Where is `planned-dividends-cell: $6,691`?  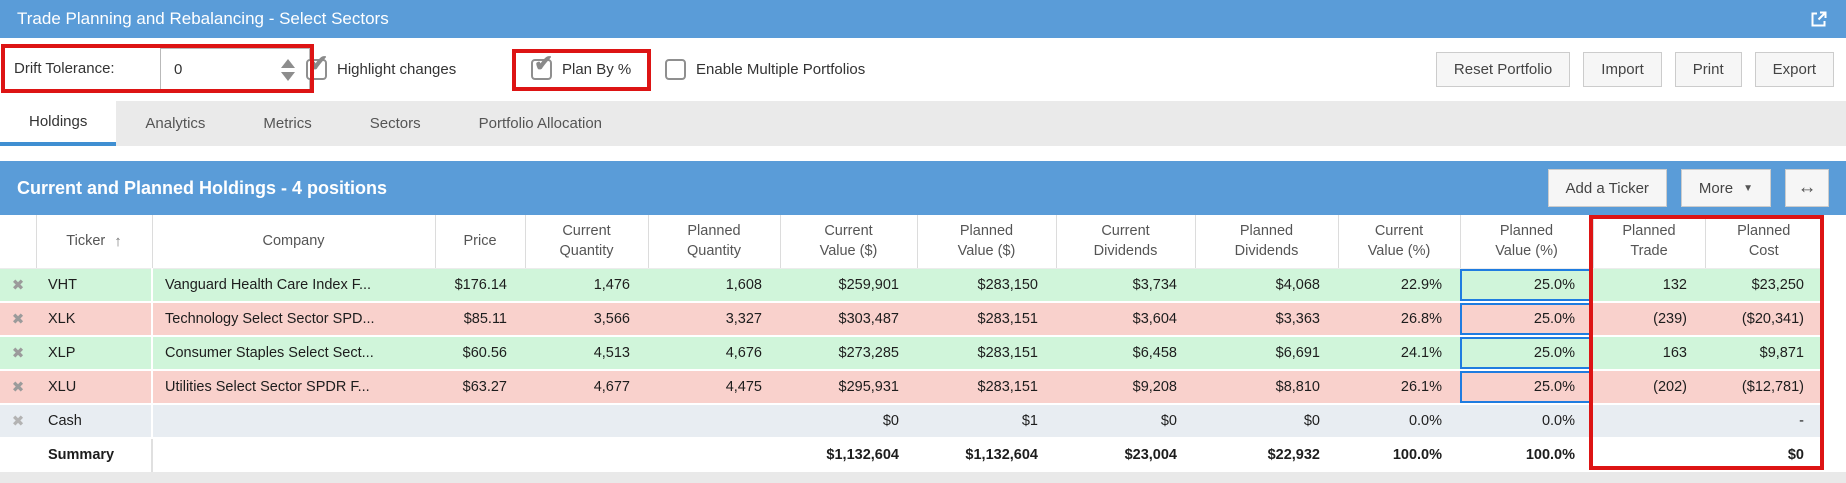
planned-dividends-cell: $6,691 is located at coordinates (1266, 353).